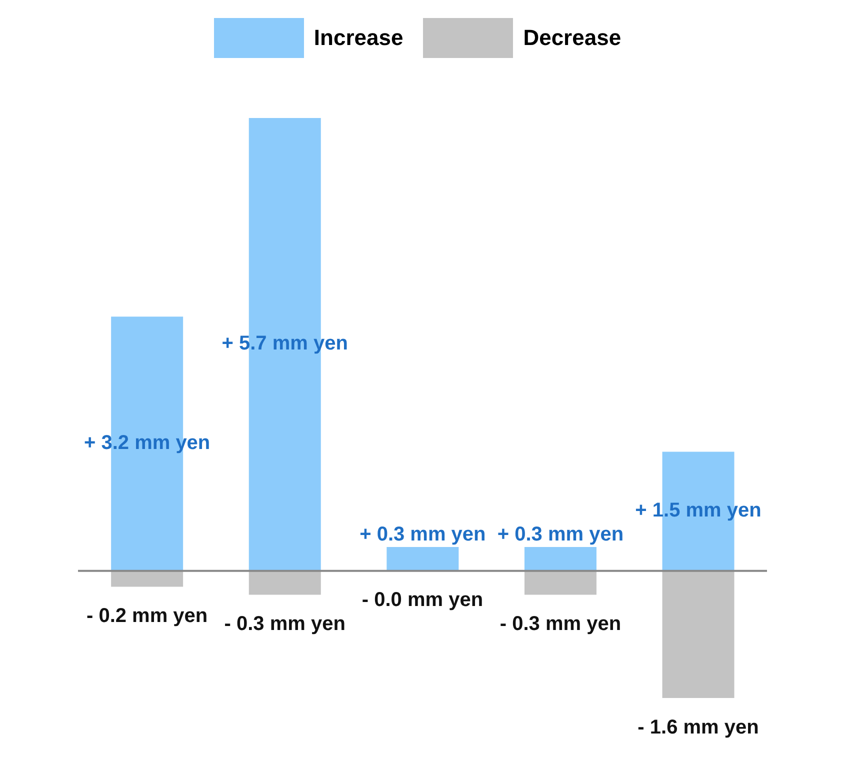 The image size is (845, 760). Describe the element at coordinates (147, 616) in the screenshot. I see `data-label: - 0.2 mm yen` at that location.